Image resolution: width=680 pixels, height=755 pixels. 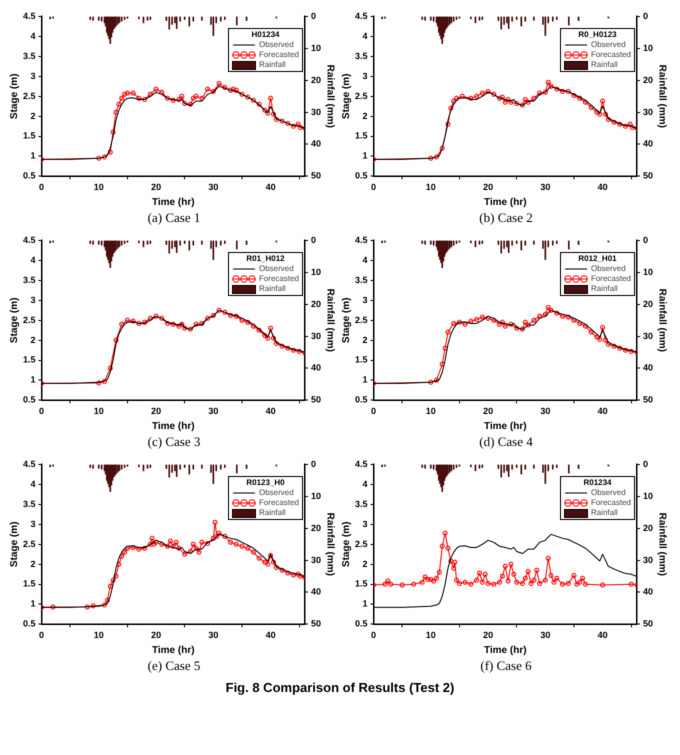 I want to click on text: (f) Case 6, so click(x=506, y=666).